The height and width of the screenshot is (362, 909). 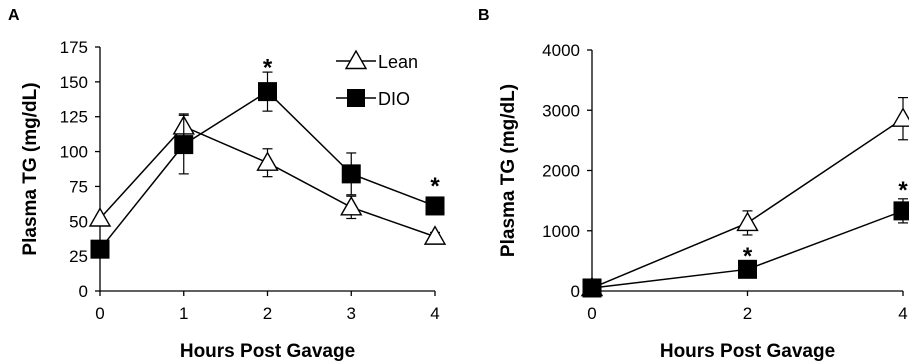 I want to click on legend-label: DIO, so click(x=394, y=99).